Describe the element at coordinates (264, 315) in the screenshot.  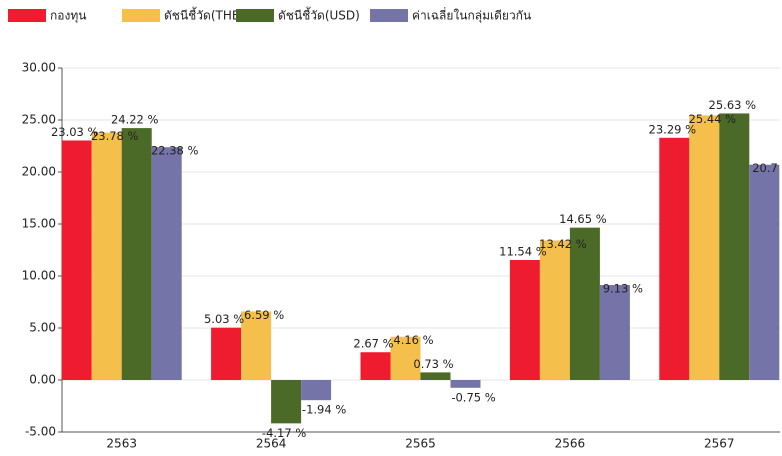
I see `value-label: 6.59 %` at that location.